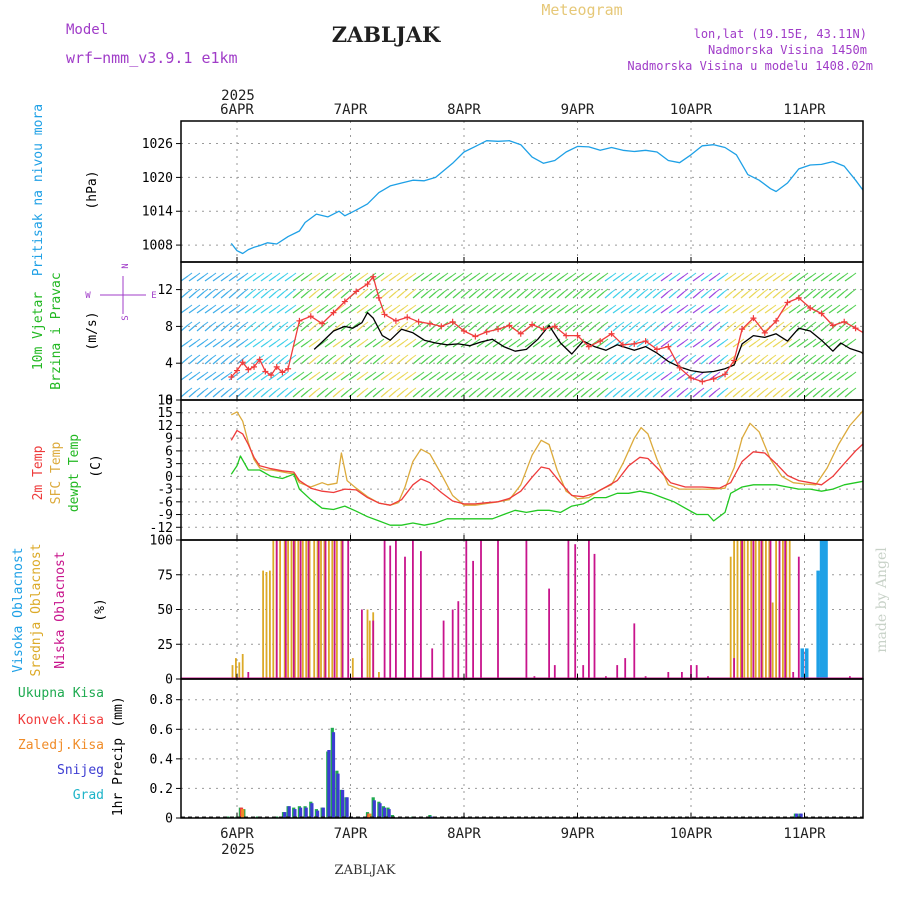 This screenshot has height=900, width=900. What do you see at coordinates (578, 110) in the screenshot?
I see `top-date-label: 9APR` at bounding box center [578, 110].